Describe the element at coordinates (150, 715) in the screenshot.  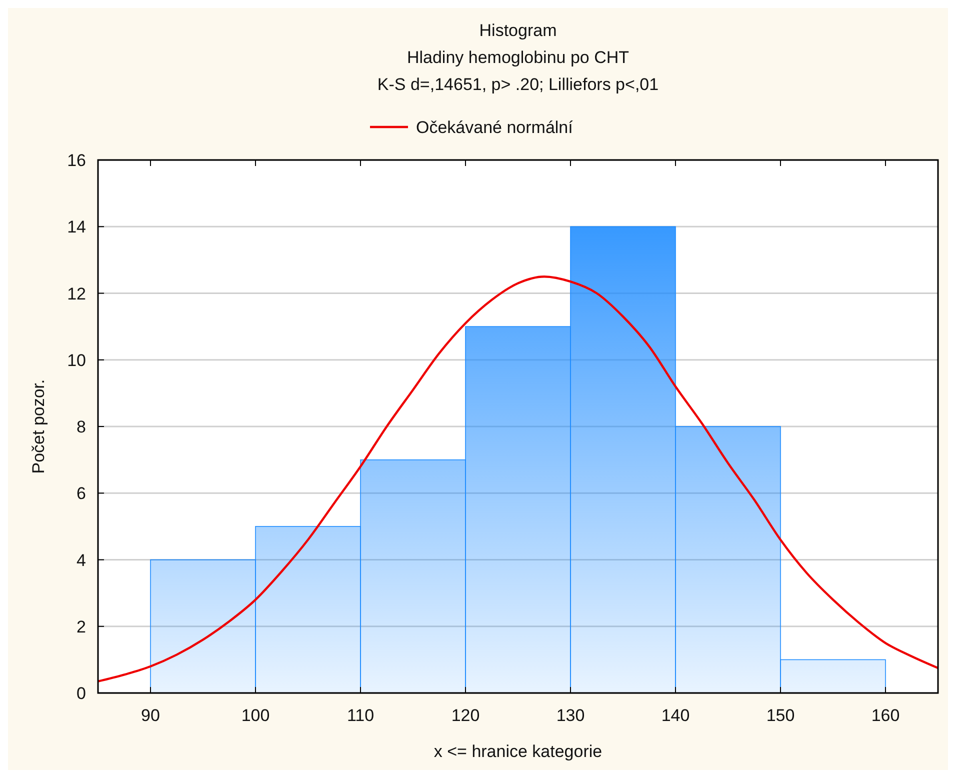
I see `x-tick-label: 90` at that location.